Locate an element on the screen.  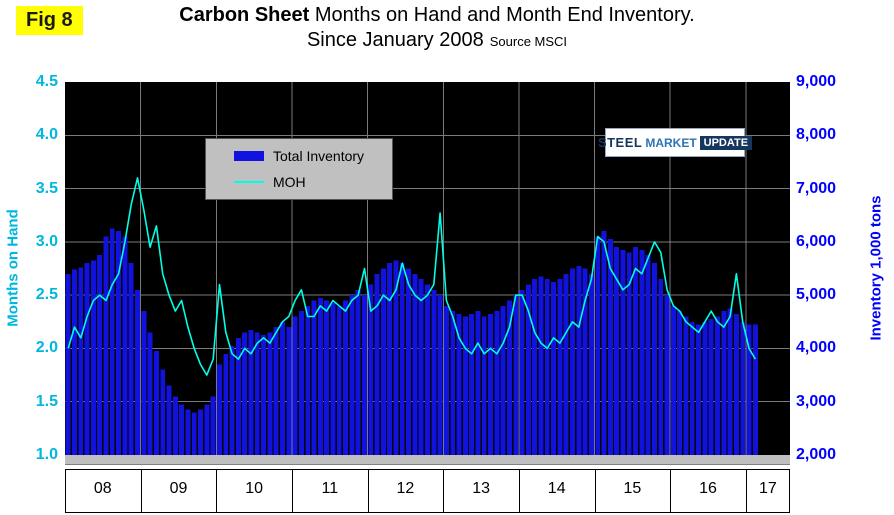
chart-source: Source MSCI is located at coordinates (528, 41).